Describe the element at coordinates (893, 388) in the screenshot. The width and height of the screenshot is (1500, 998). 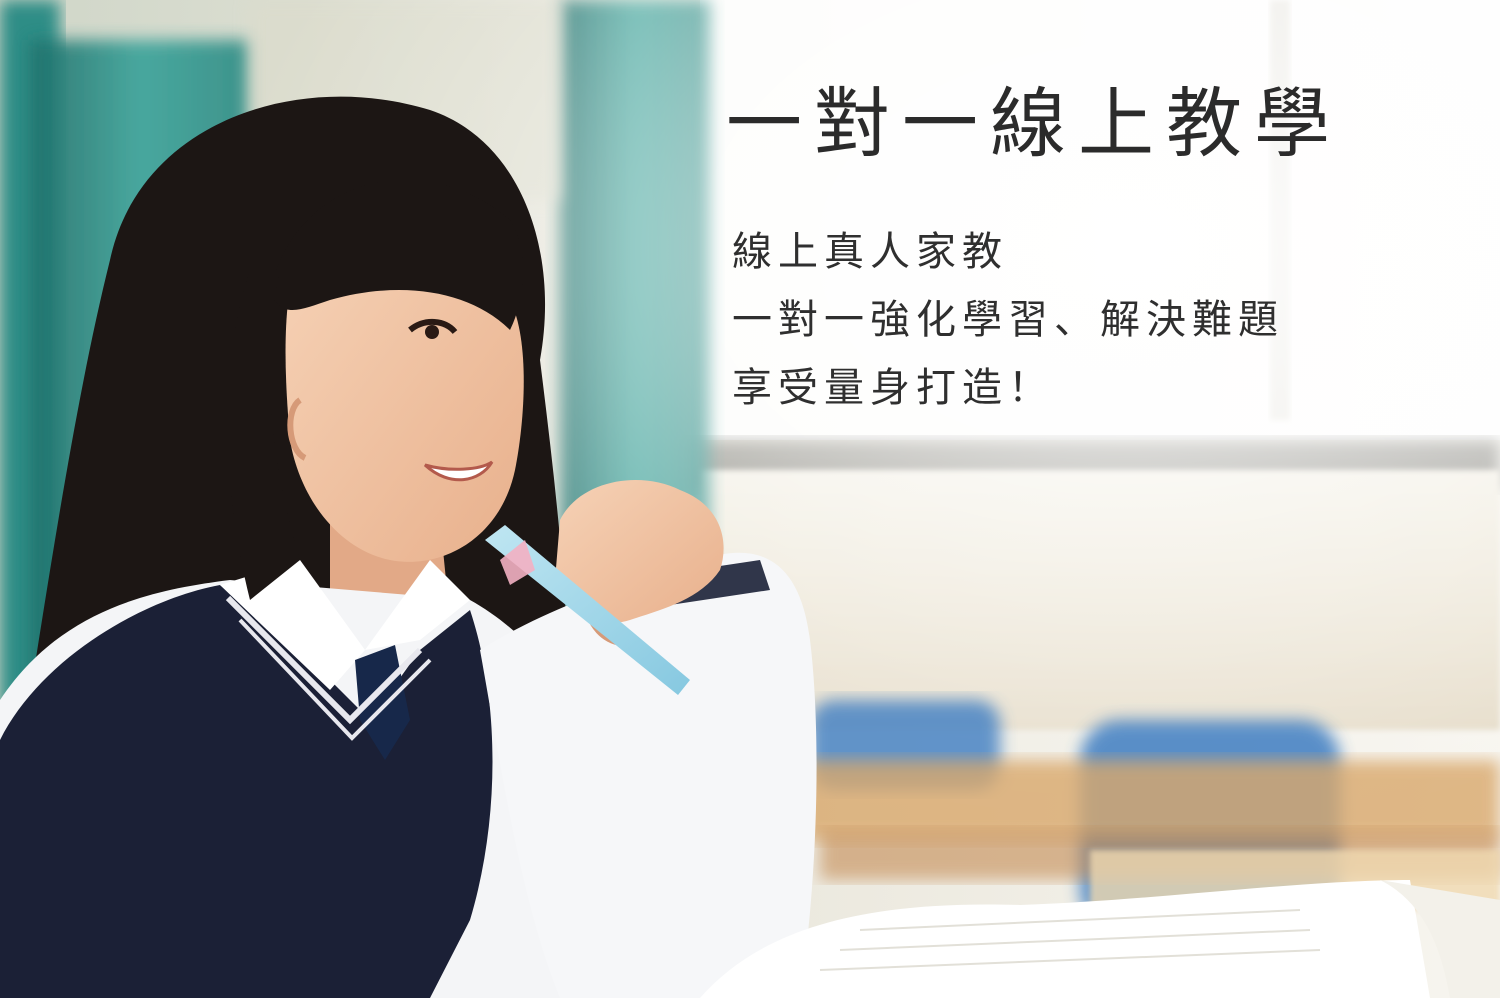
I see `hero-subtitle-line: 享受量身打造！` at that location.